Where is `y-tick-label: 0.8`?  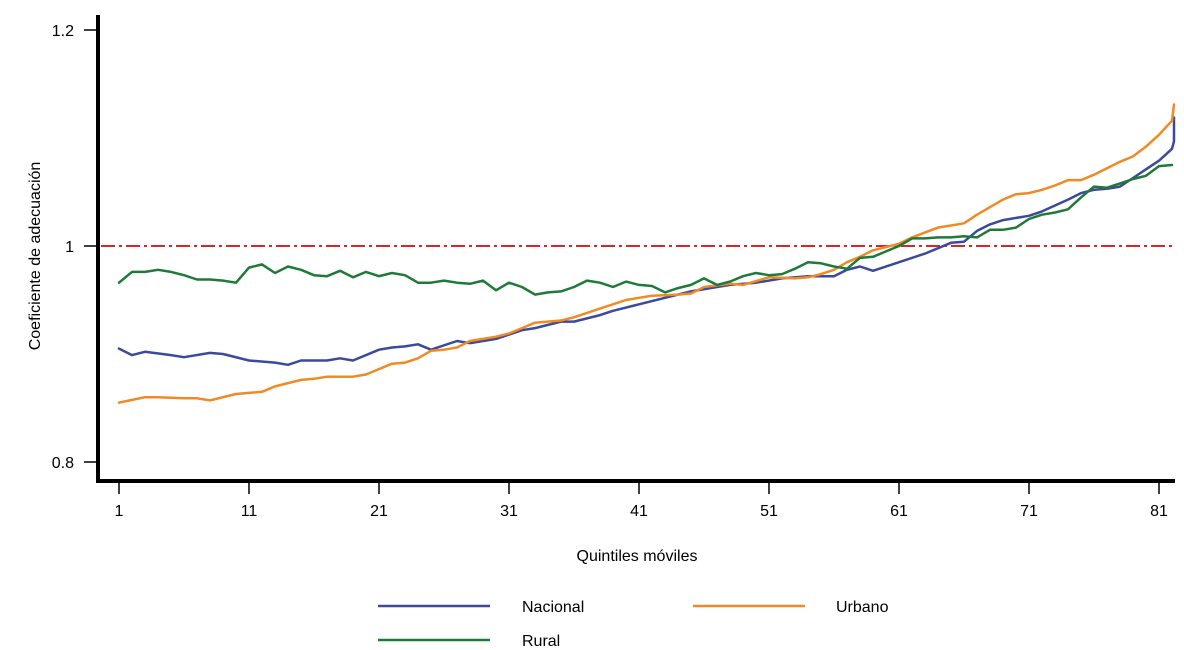 y-tick-label: 0.8 is located at coordinates (63, 463).